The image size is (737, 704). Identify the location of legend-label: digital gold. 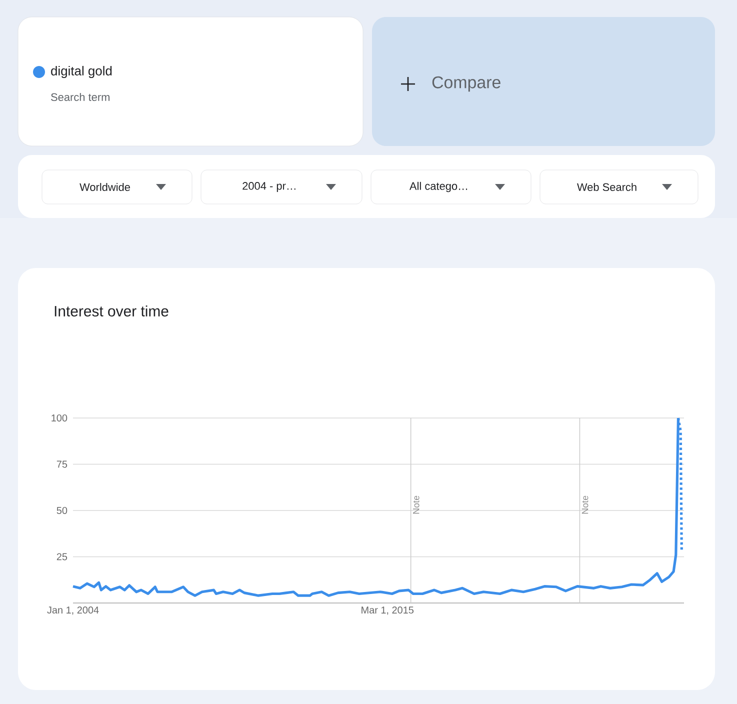
(81, 72).